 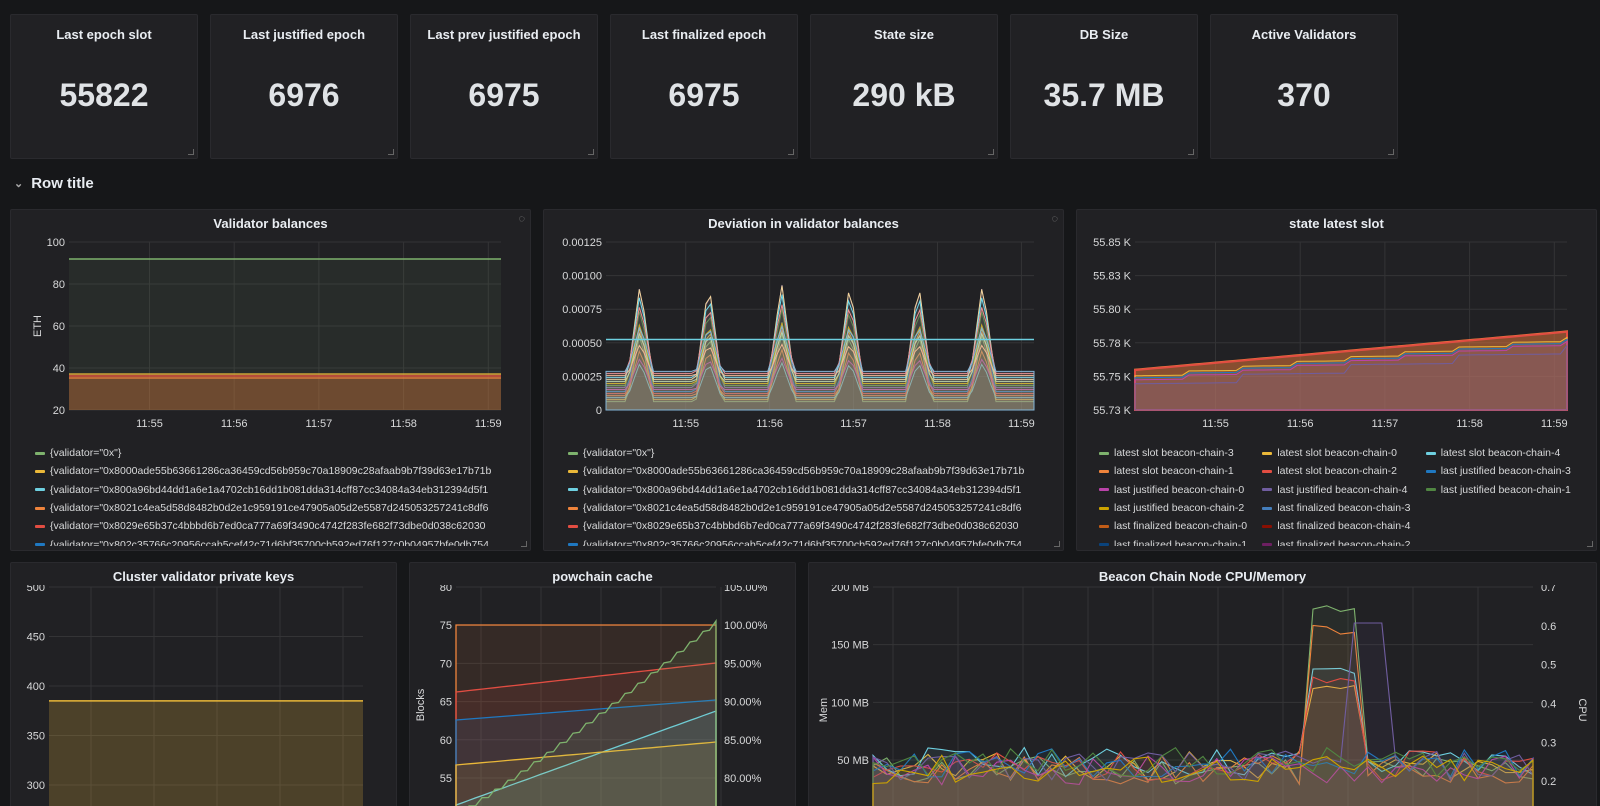 I want to click on legend-item: last finalized beacon-chain-0, so click(x=1180, y=526).